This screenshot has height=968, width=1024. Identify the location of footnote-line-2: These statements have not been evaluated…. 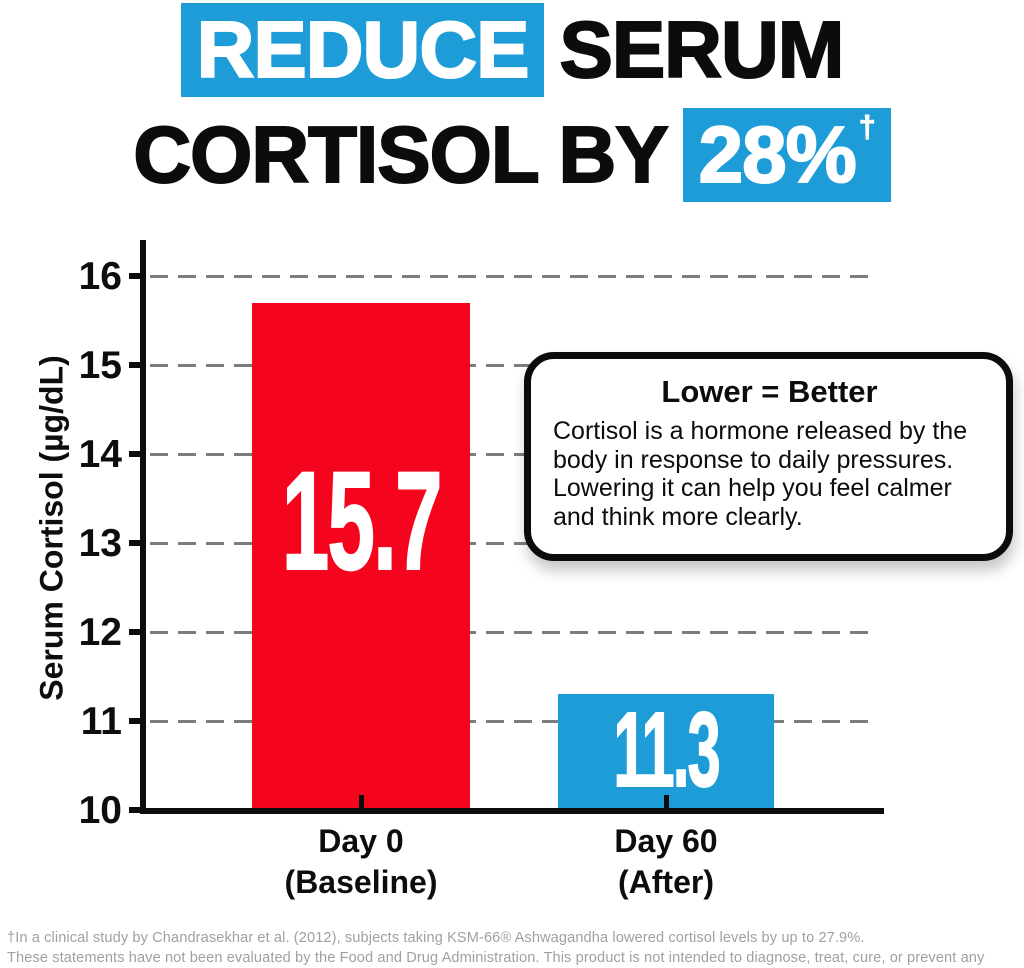
(496, 957).